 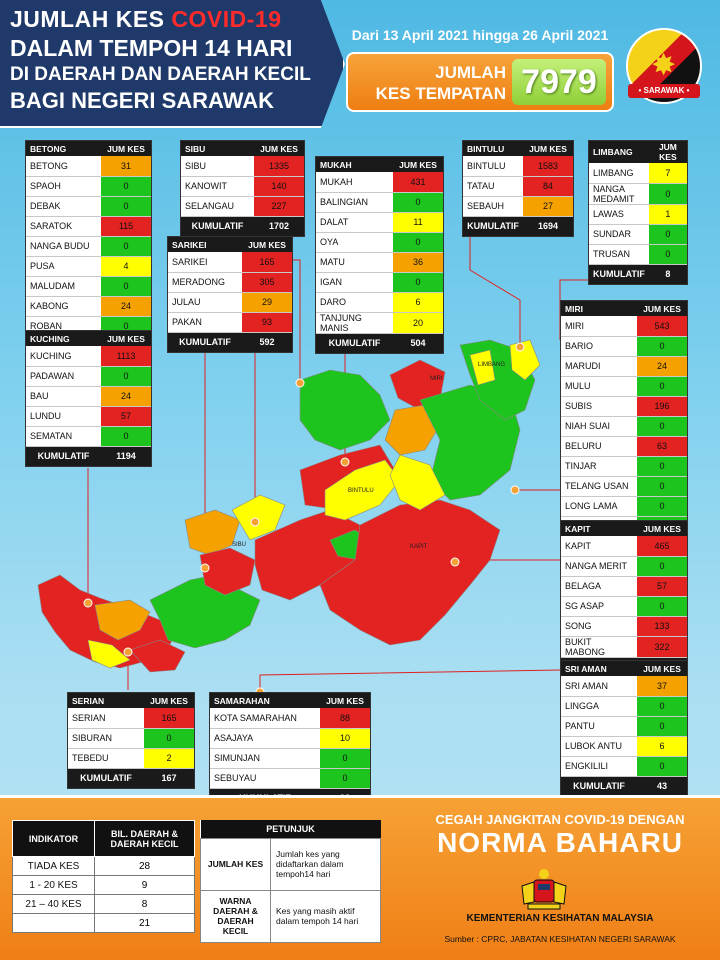 I want to click on subdistrict-name: SARATOK, so click(x=63, y=226).